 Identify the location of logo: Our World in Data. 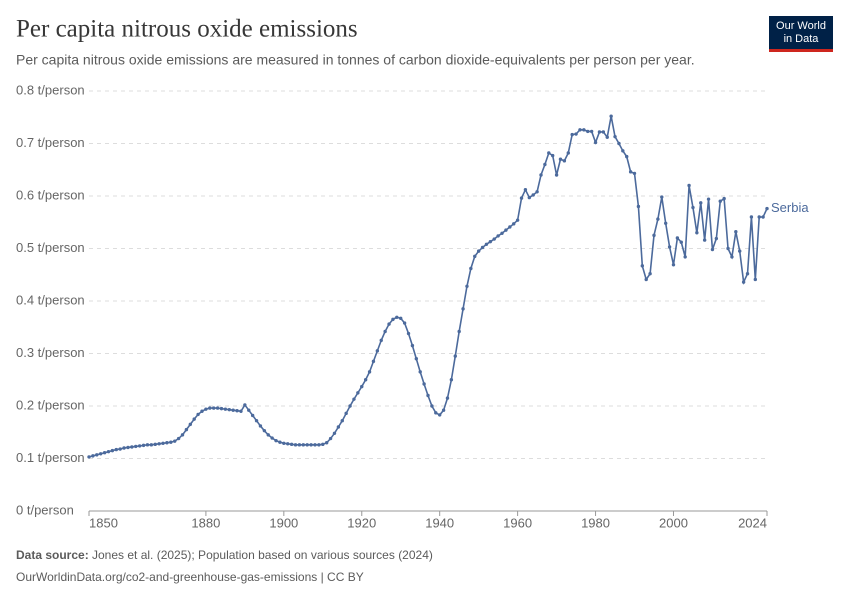
(801, 34).